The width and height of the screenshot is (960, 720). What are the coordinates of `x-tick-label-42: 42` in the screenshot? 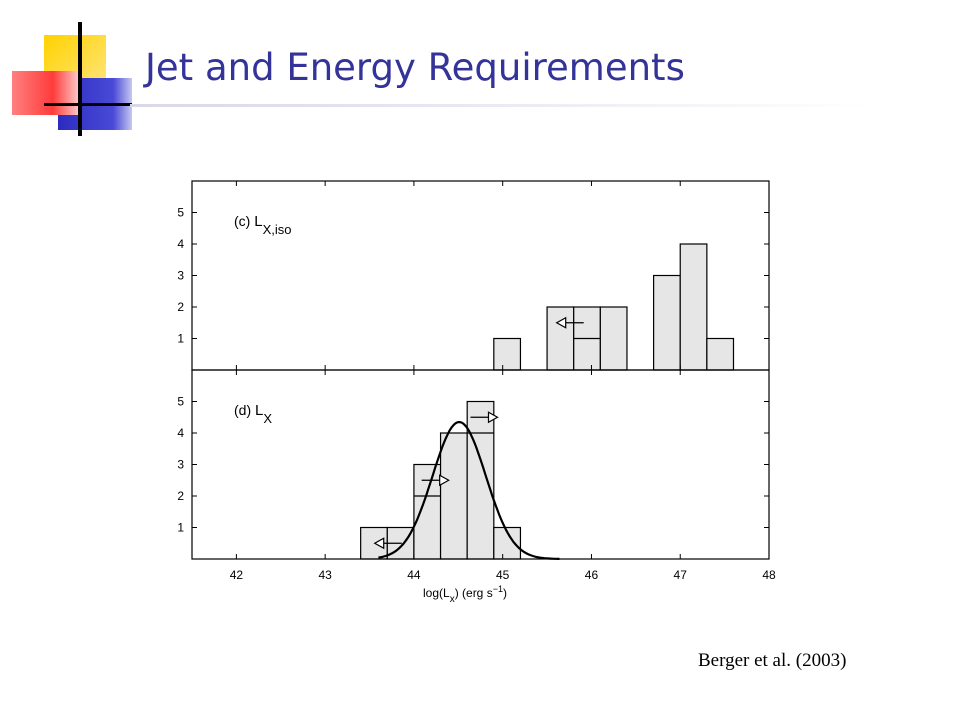 It's located at (237, 575).